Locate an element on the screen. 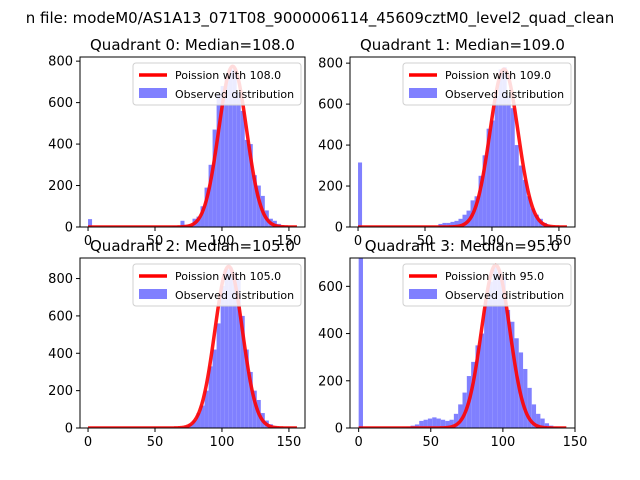 This screenshot has width=640, height=480. legend-label-poisson: Poission with 109.0 is located at coordinates (498, 75).